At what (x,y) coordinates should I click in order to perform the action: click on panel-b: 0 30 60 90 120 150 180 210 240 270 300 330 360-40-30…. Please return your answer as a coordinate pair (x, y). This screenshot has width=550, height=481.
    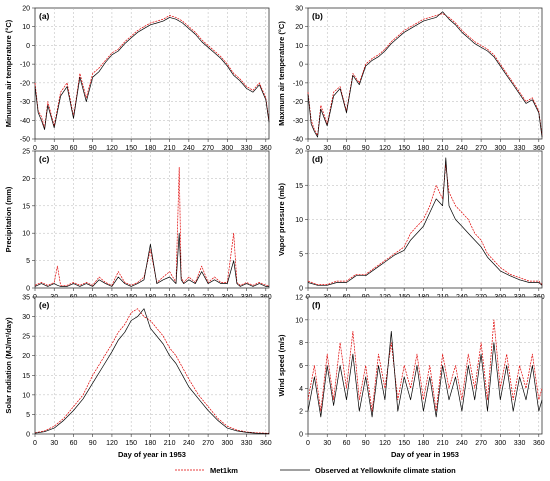
    Looking at the image, I should click on (411, 79).